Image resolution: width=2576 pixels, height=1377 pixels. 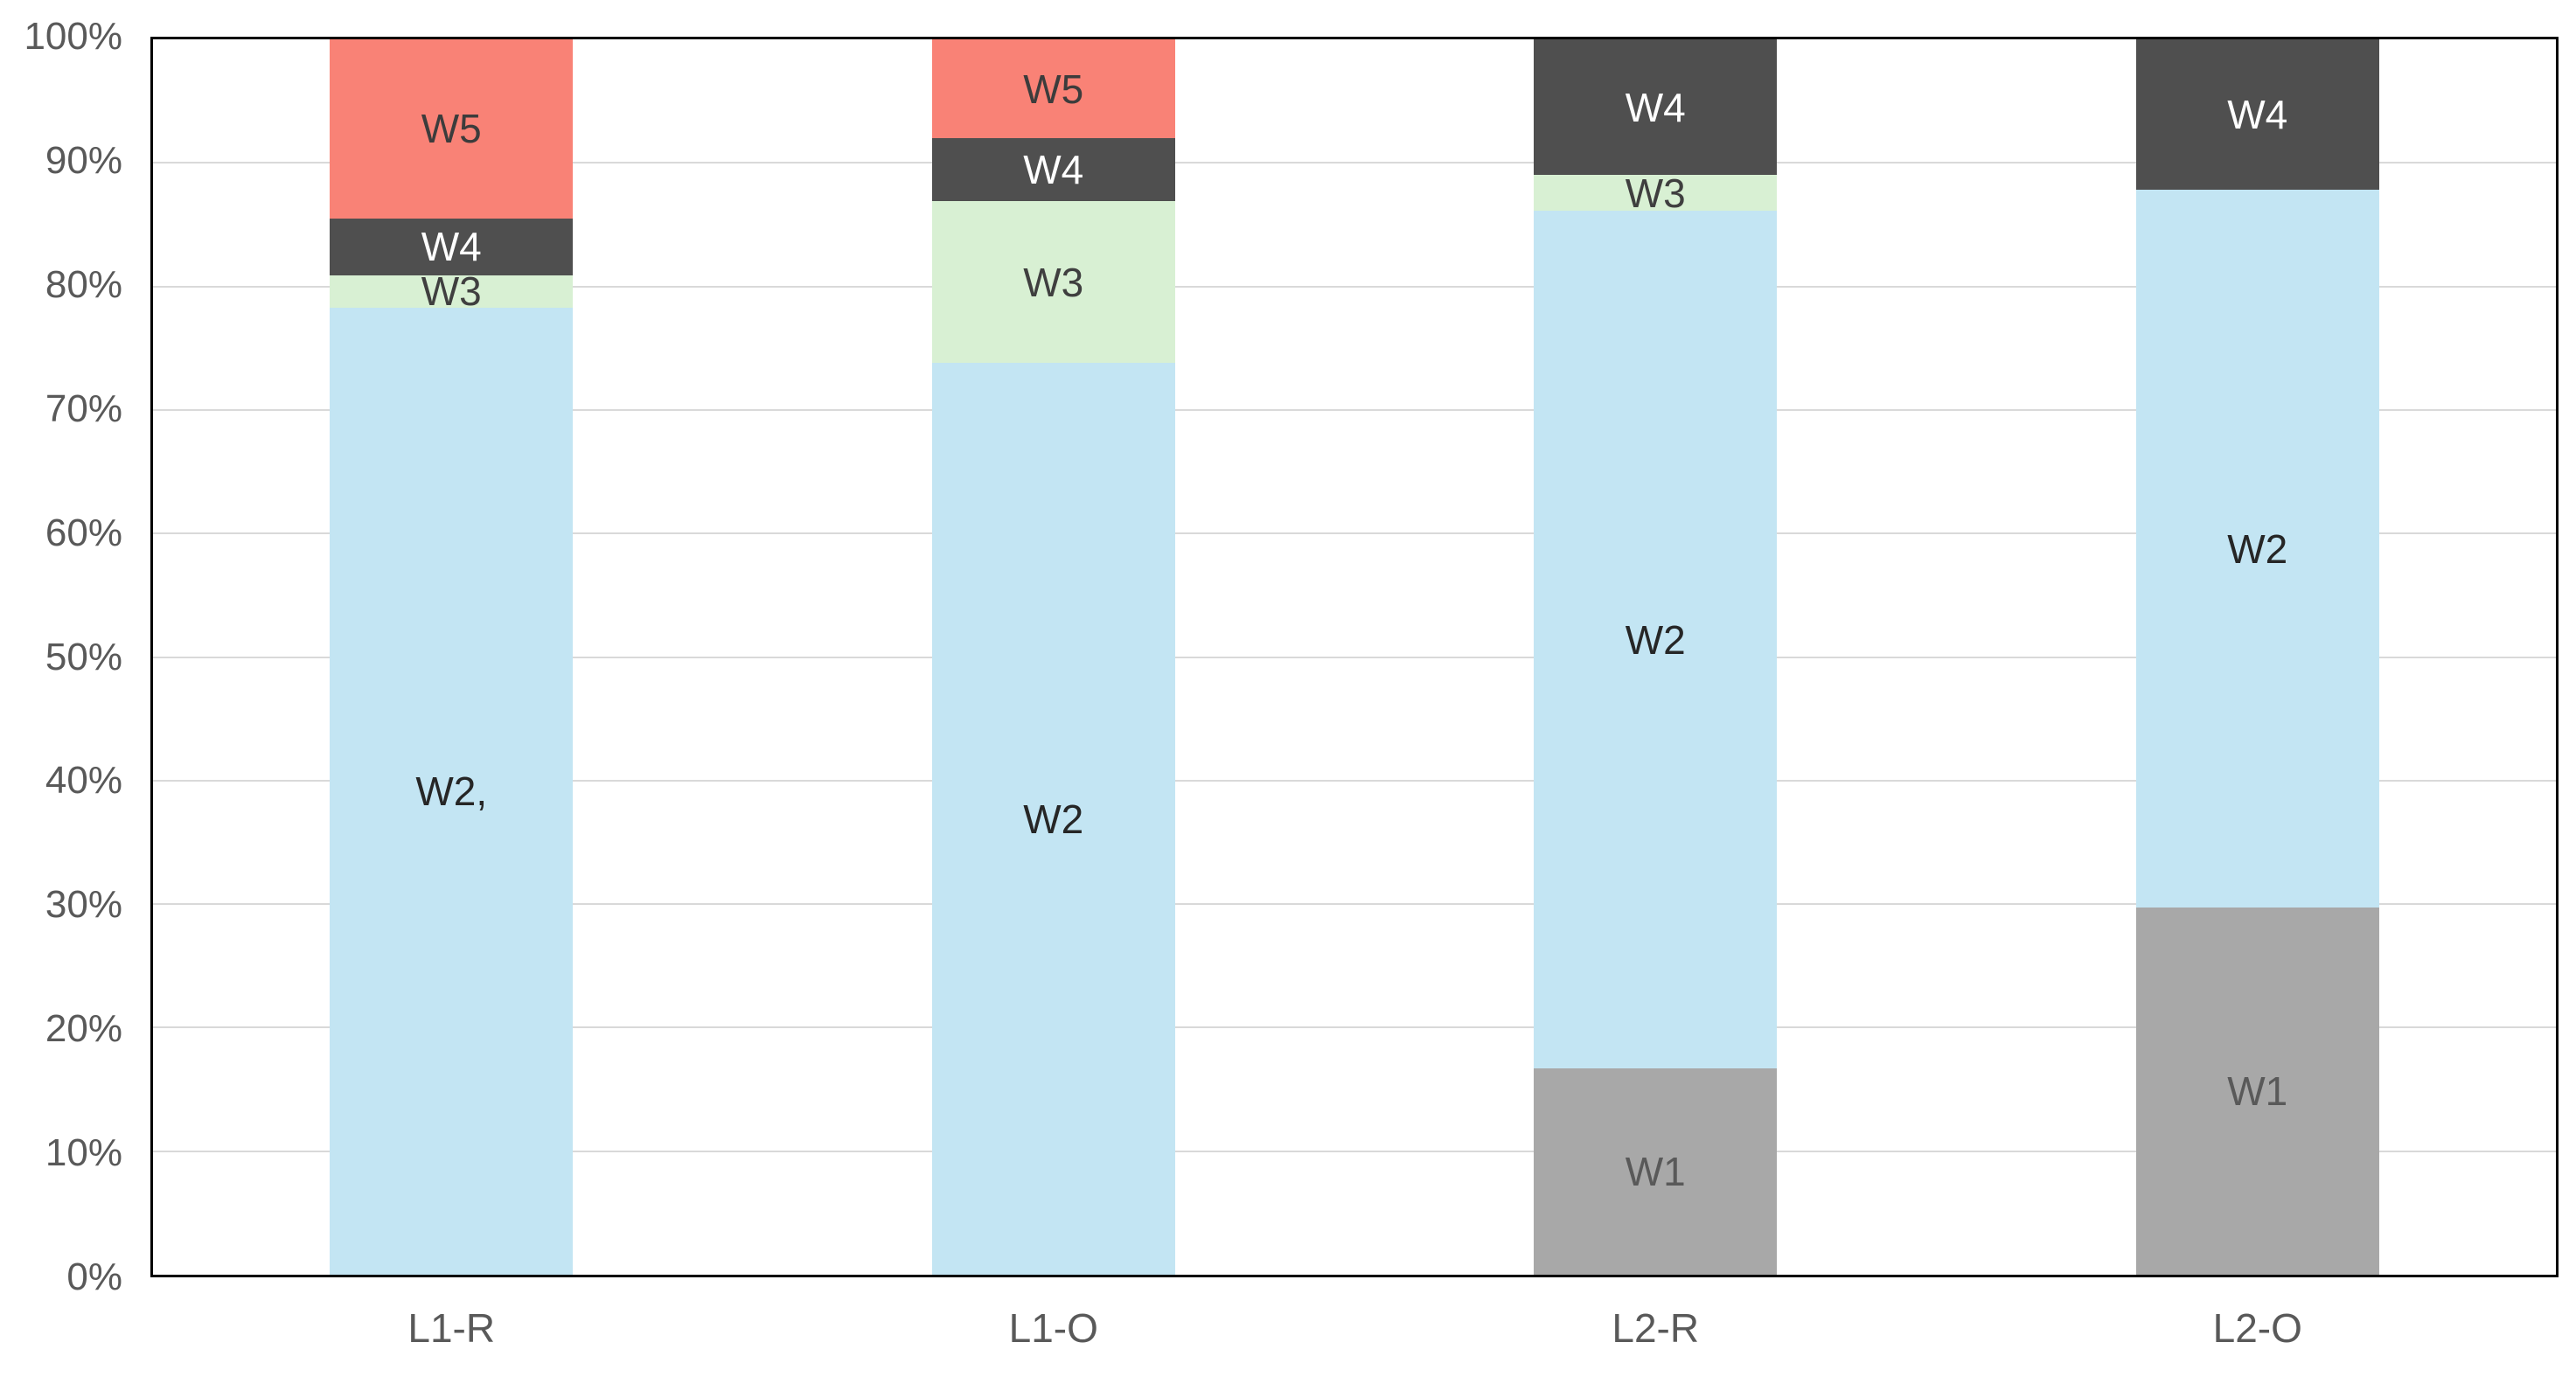 I want to click on bar-l2-r: W1 W2 W3 W4, so click(x=1656, y=657).